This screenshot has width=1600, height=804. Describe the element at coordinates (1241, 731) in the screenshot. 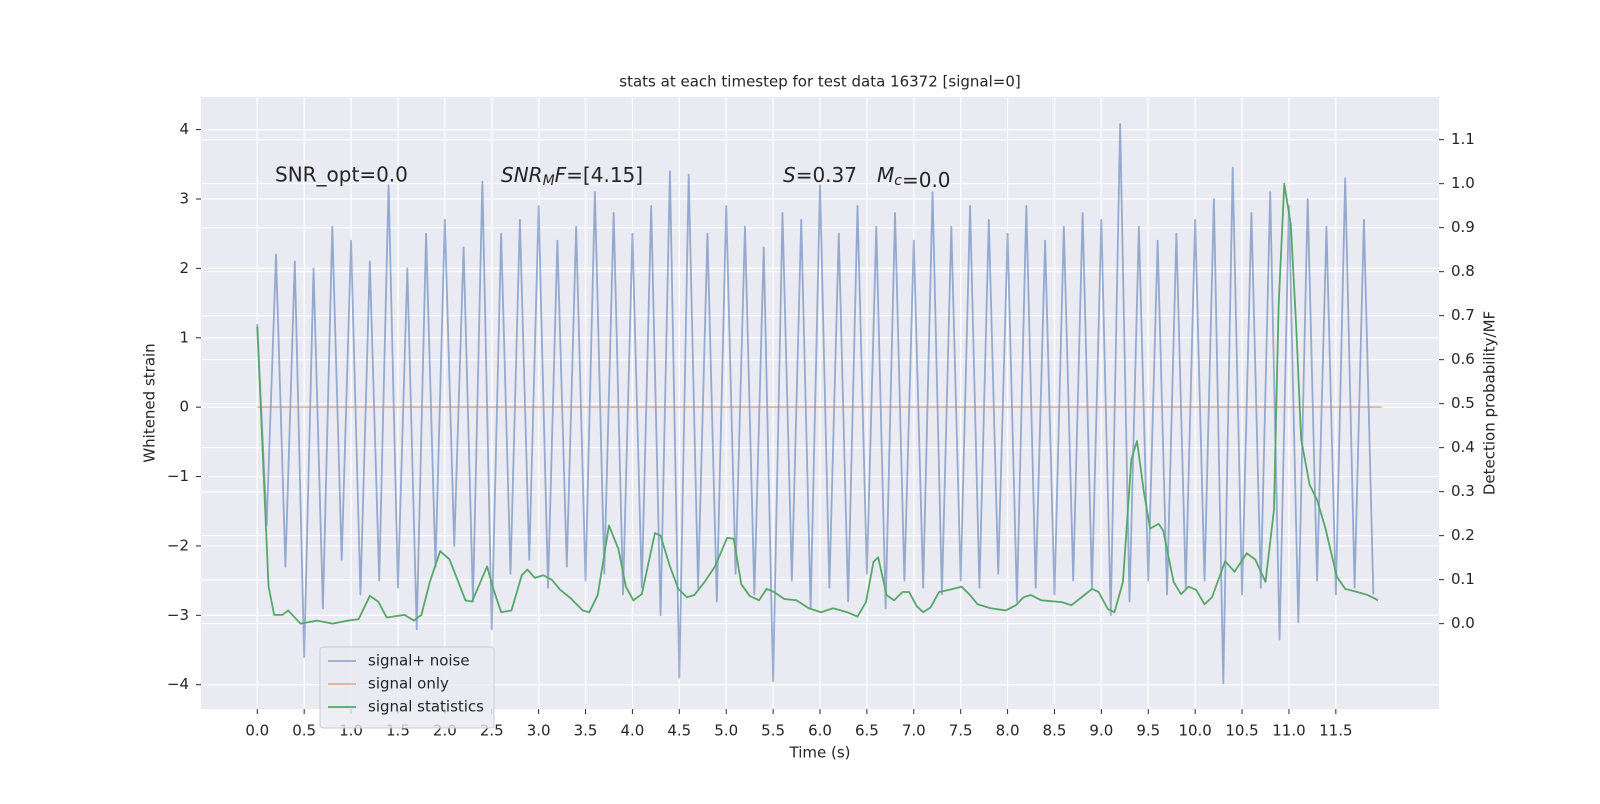

I see `x-tick-label: 10.5` at that location.